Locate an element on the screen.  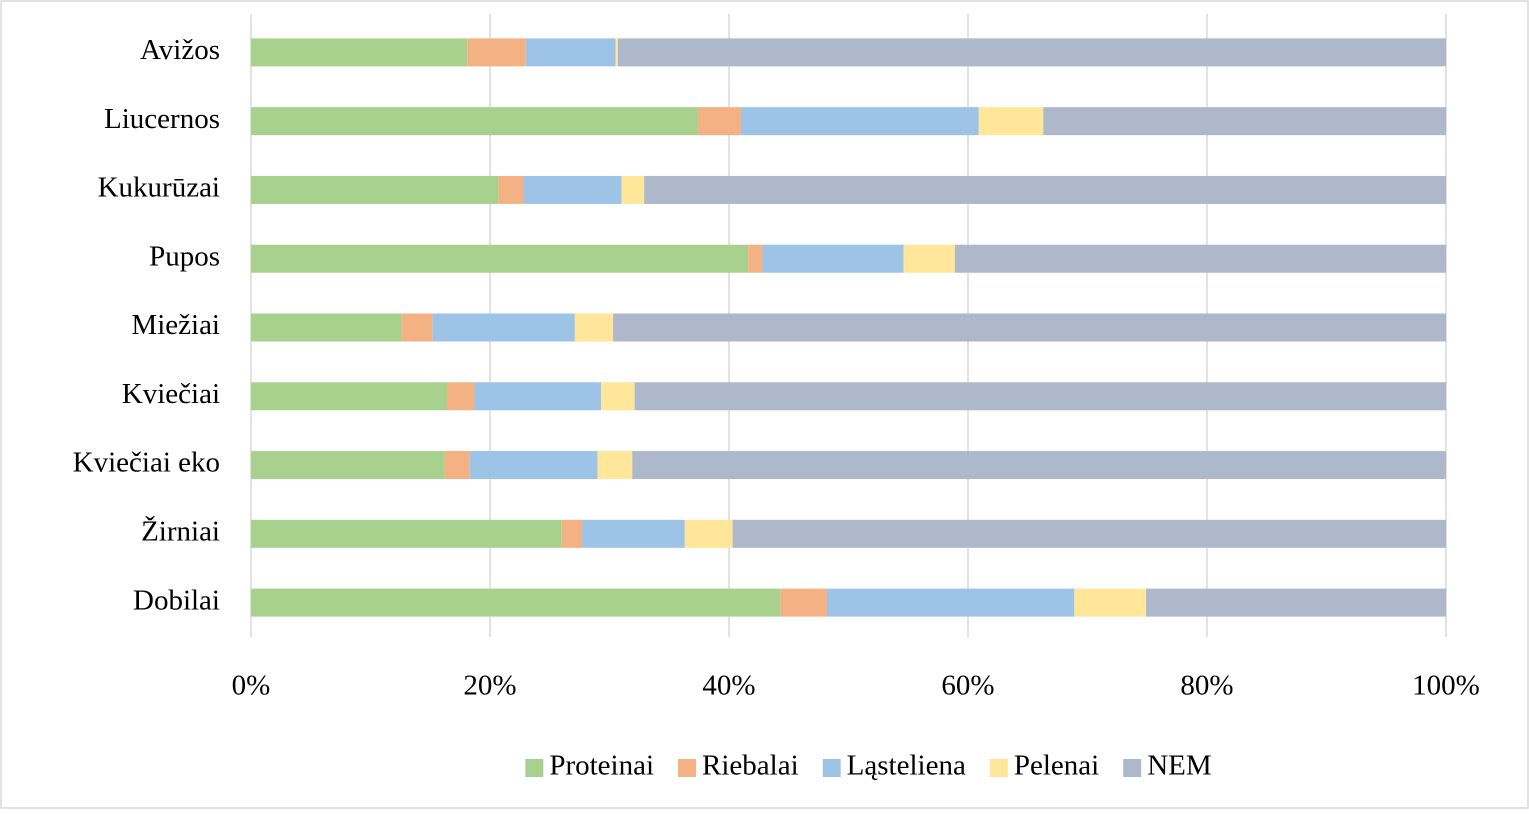
y-tick-label: Kviečiai eko is located at coordinates (146, 463).